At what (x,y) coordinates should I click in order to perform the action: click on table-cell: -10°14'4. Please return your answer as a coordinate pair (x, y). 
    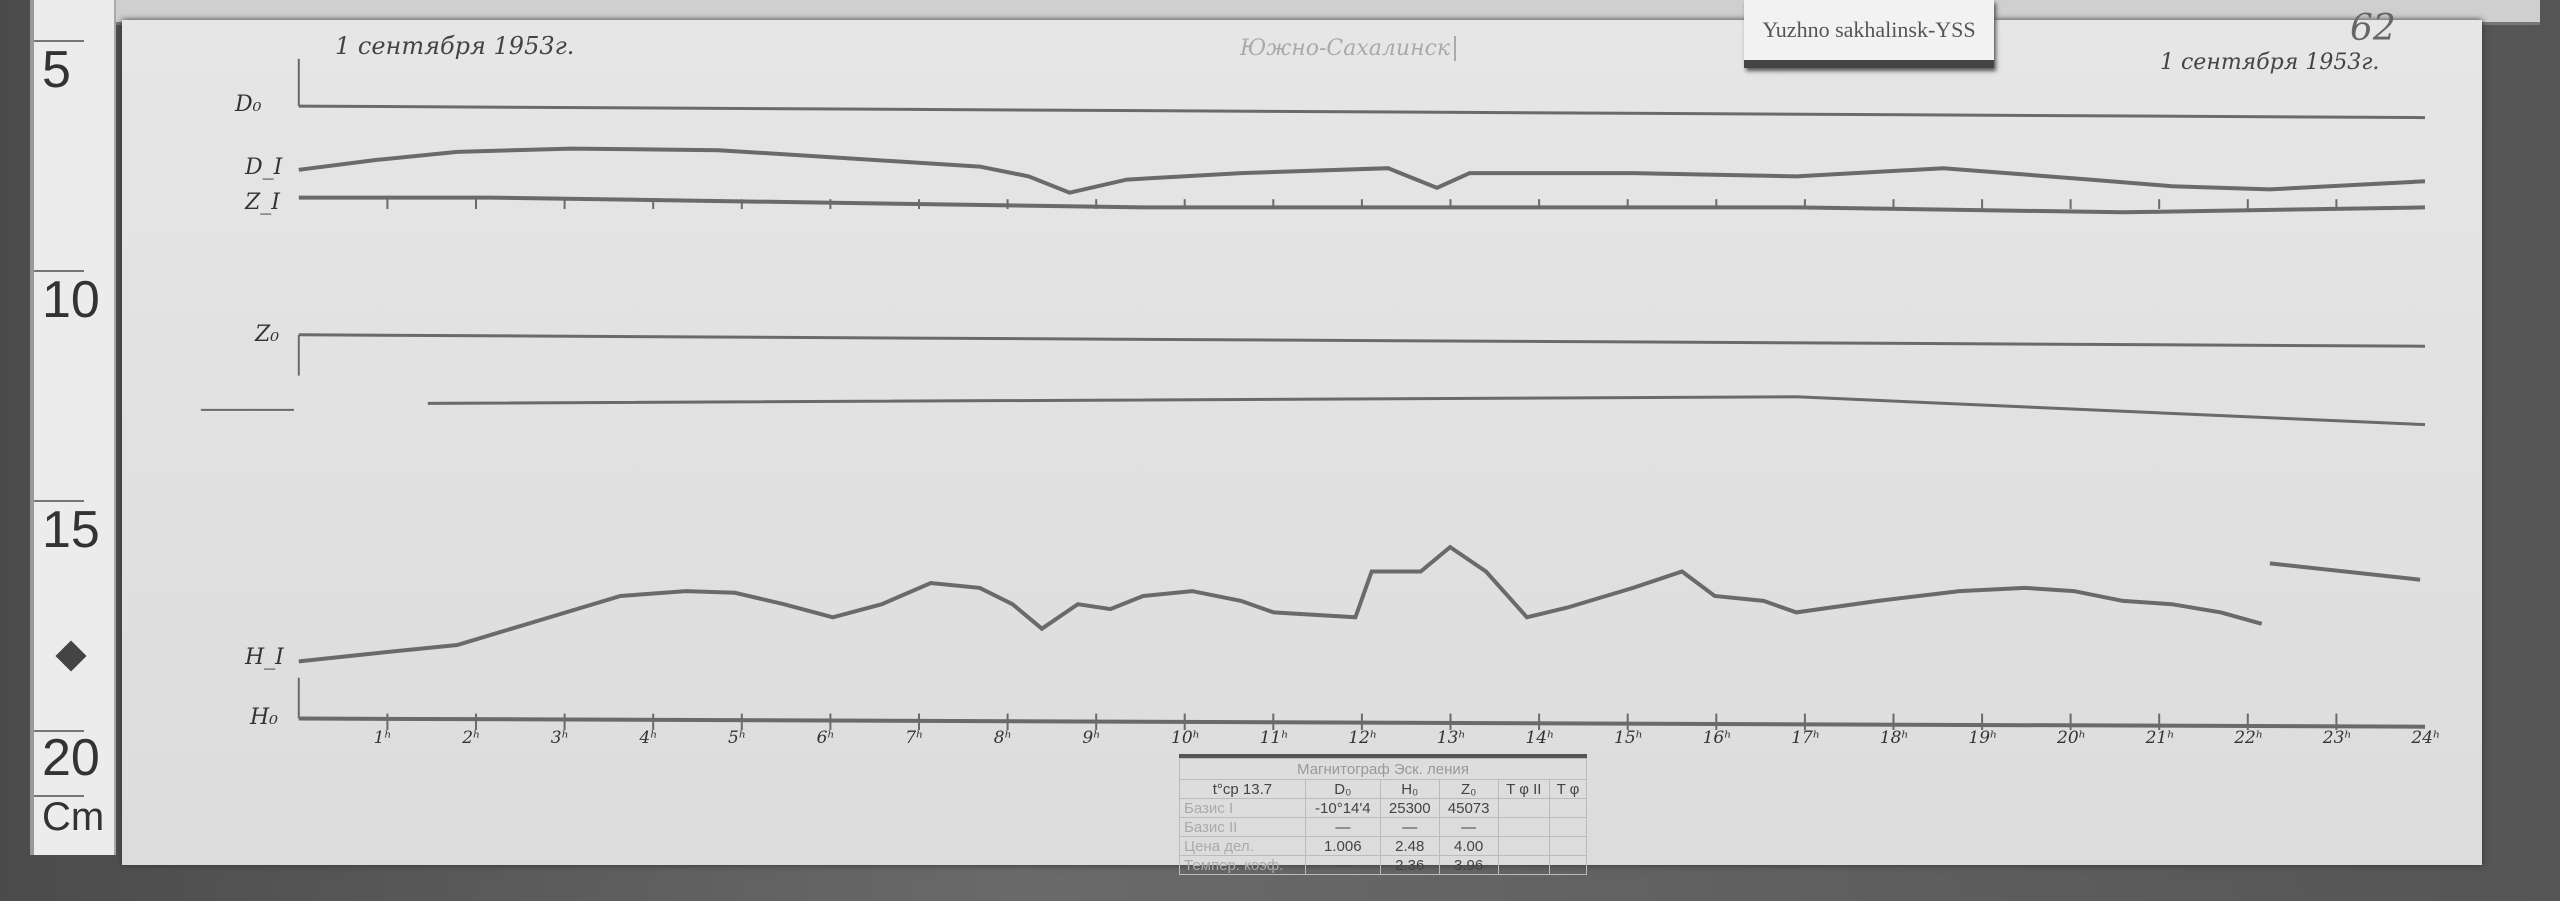
    Looking at the image, I should click on (1342, 808).